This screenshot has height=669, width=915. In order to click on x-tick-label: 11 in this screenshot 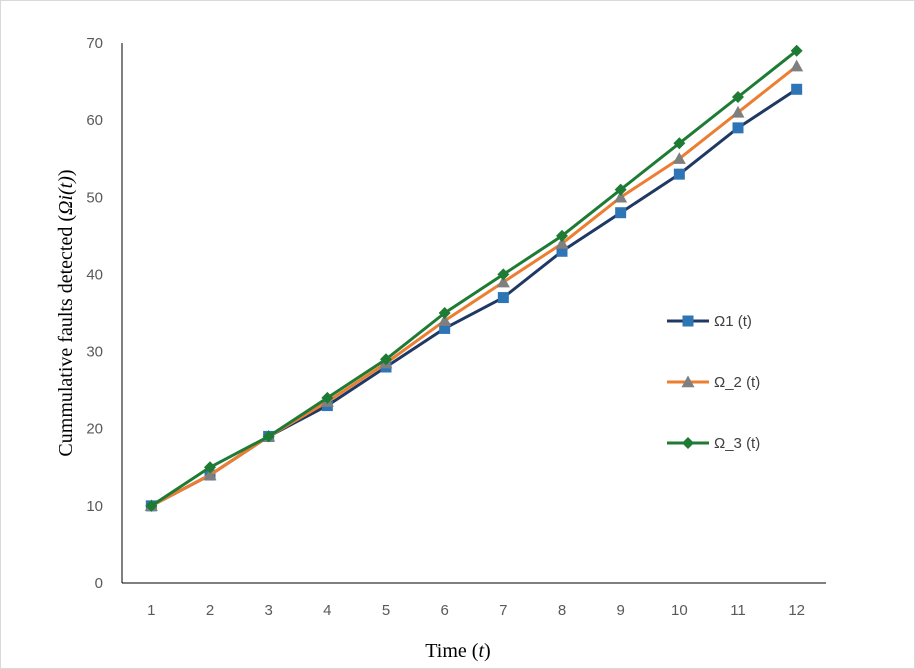, I will do `click(738, 610)`.